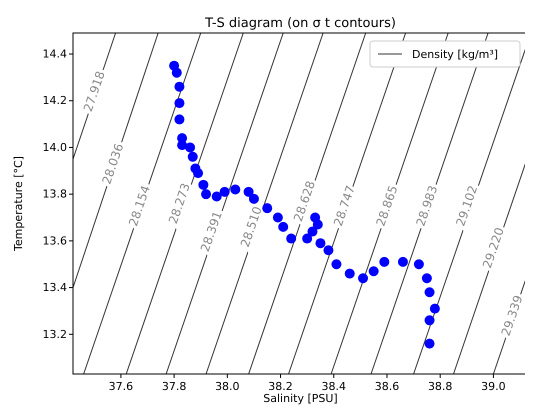 The width and height of the screenshot is (533, 414). Describe the element at coordinates (227, 386) in the screenshot. I see `x-tick-label: 38.0` at that location.